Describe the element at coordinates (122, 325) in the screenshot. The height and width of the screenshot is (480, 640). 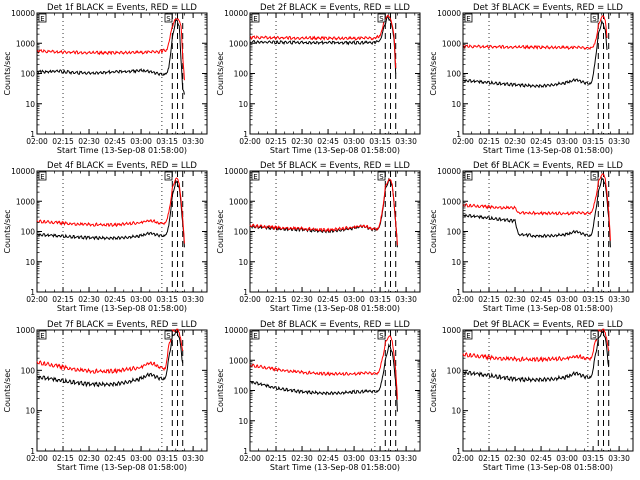
I see `panel-title: Det 7f BLACK = Events, RED = LLD` at that location.